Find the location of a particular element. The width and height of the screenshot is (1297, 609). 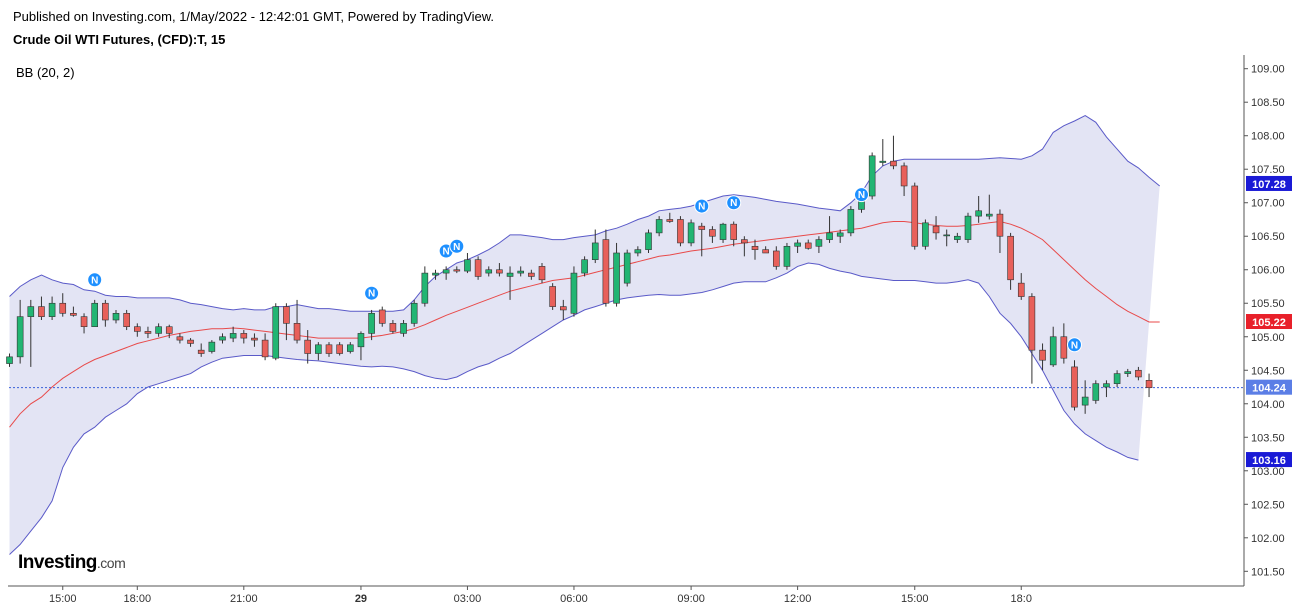

price-tag: 104.24 is located at coordinates (1269, 387).